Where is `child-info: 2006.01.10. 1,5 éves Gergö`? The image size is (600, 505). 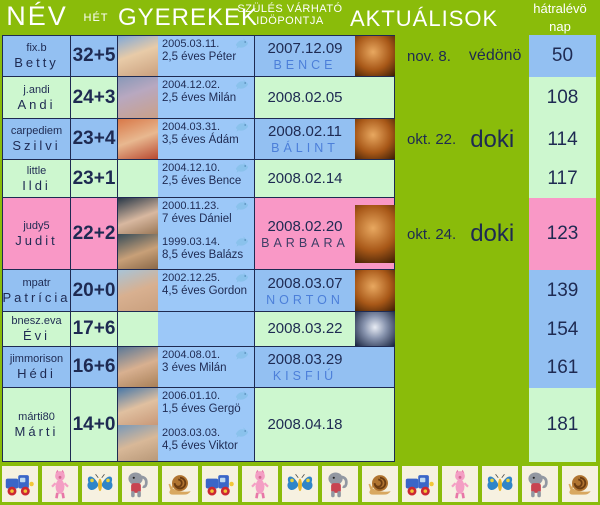 child-info: 2006.01.10. 1,5 éves Gergö is located at coordinates (206, 406).